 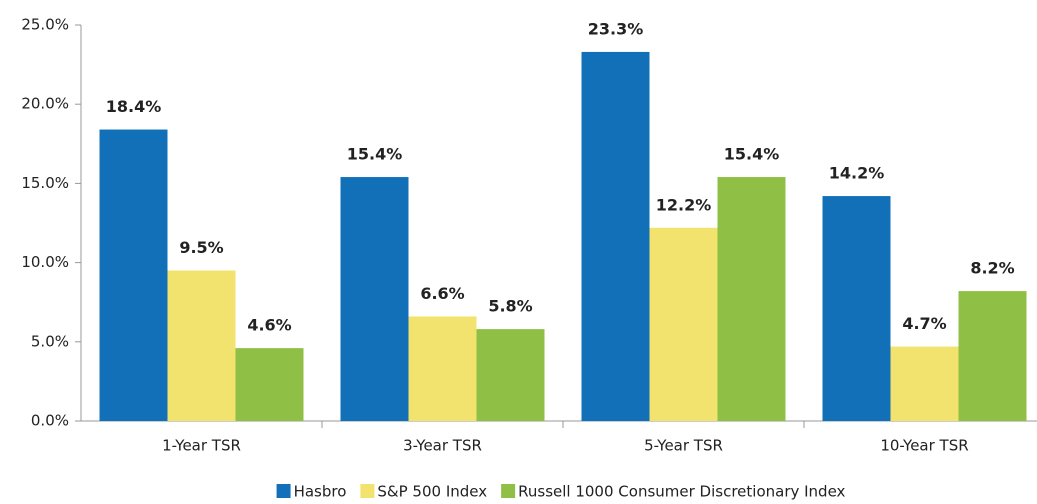 I want to click on y-tick-label: 10.0%, so click(x=45, y=262).